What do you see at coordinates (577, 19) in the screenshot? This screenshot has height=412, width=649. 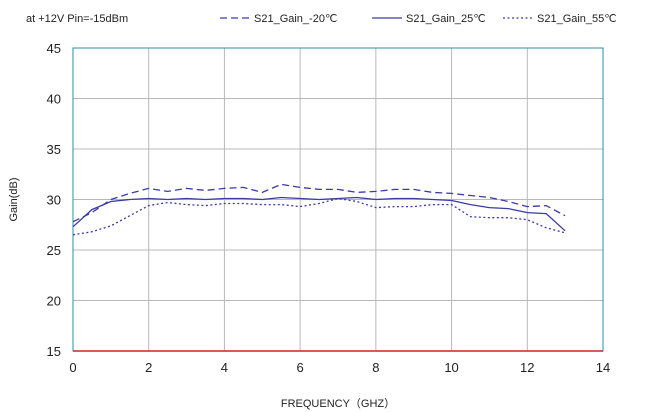 I see `legend-label: S21_Gain_55℃` at bounding box center [577, 19].